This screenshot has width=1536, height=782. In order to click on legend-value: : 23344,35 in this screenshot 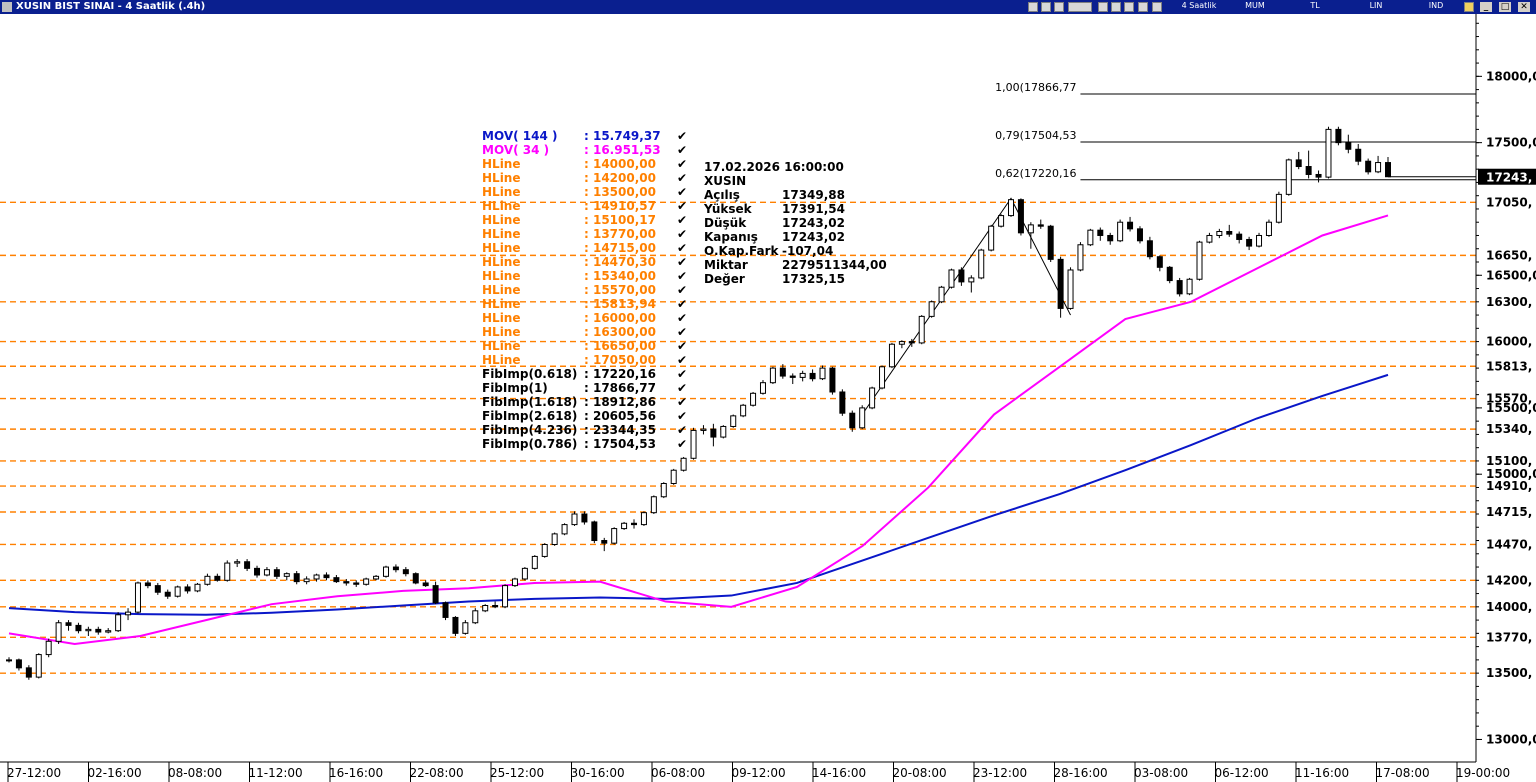, I will do `click(620, 430)`.